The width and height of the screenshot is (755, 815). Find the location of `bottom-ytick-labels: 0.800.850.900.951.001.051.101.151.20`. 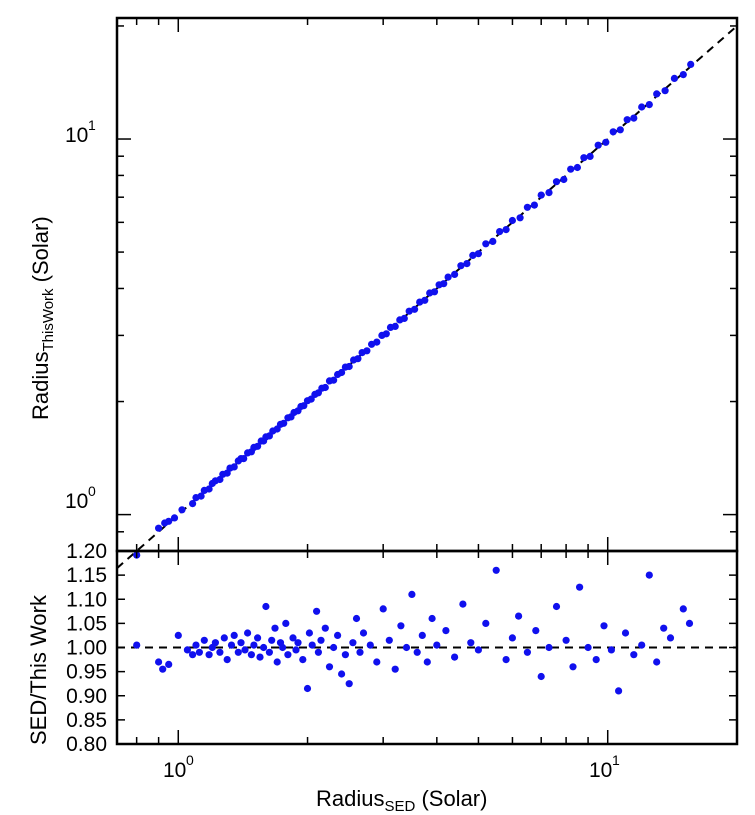

bottom-ytick-labels: 0.800.850.900.951.001.051.101.151.20 is located at coordinates (86, 648).